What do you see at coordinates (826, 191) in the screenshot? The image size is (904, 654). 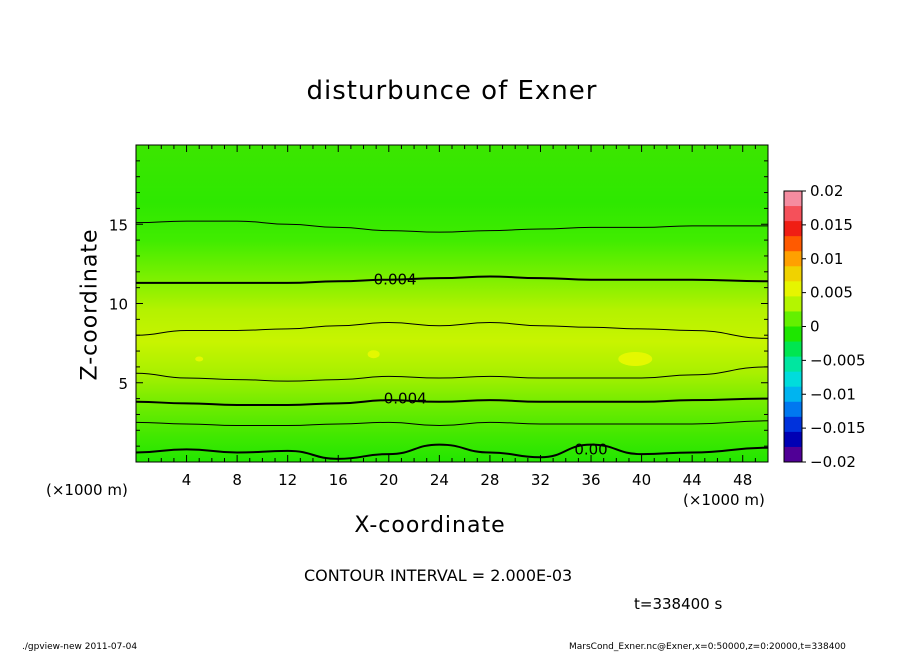 I see `colorbar-tick-label: 0.02` at bounding box center [826, 191].